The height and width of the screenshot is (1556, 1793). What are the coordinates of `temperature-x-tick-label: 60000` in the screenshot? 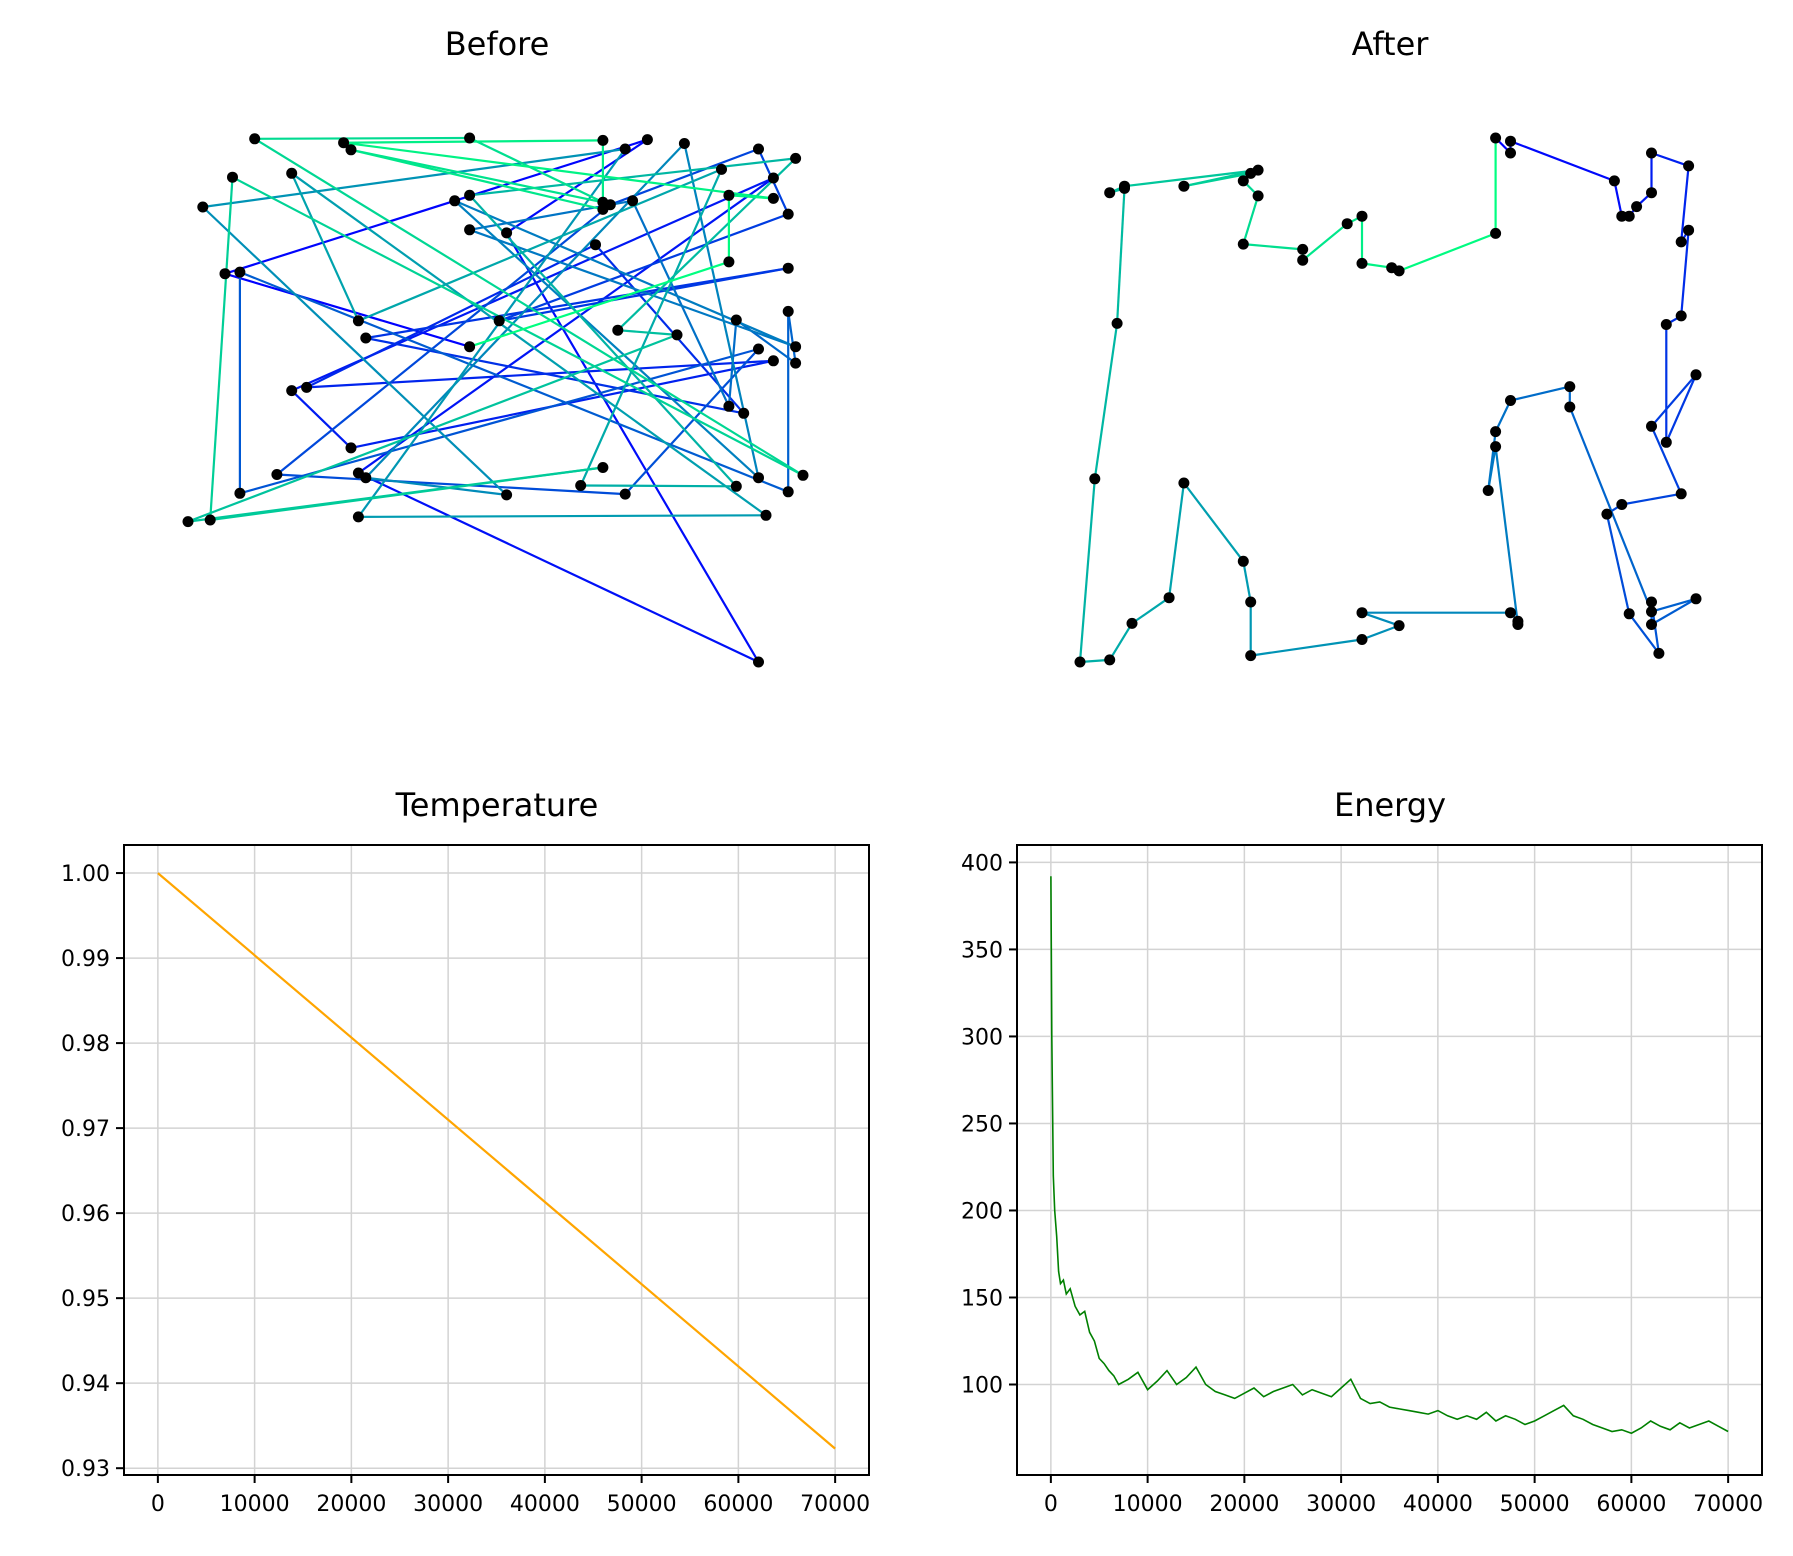 It's located at (738, 1504).